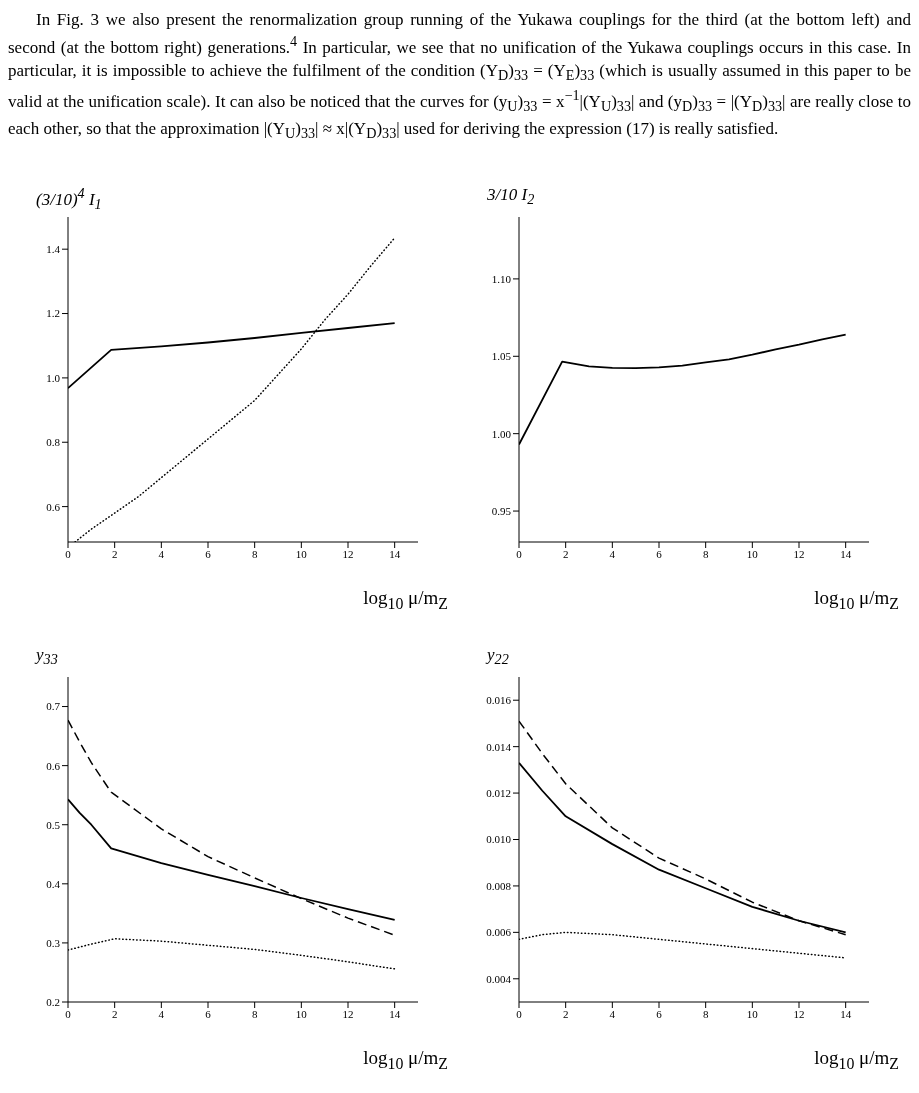 The height and width of the screenshot is (1093, 919). What do you see at coordinates (499, 838) in the screenshot?
I see `y-tick-label: 0.010` at bounding box center [499, 838].